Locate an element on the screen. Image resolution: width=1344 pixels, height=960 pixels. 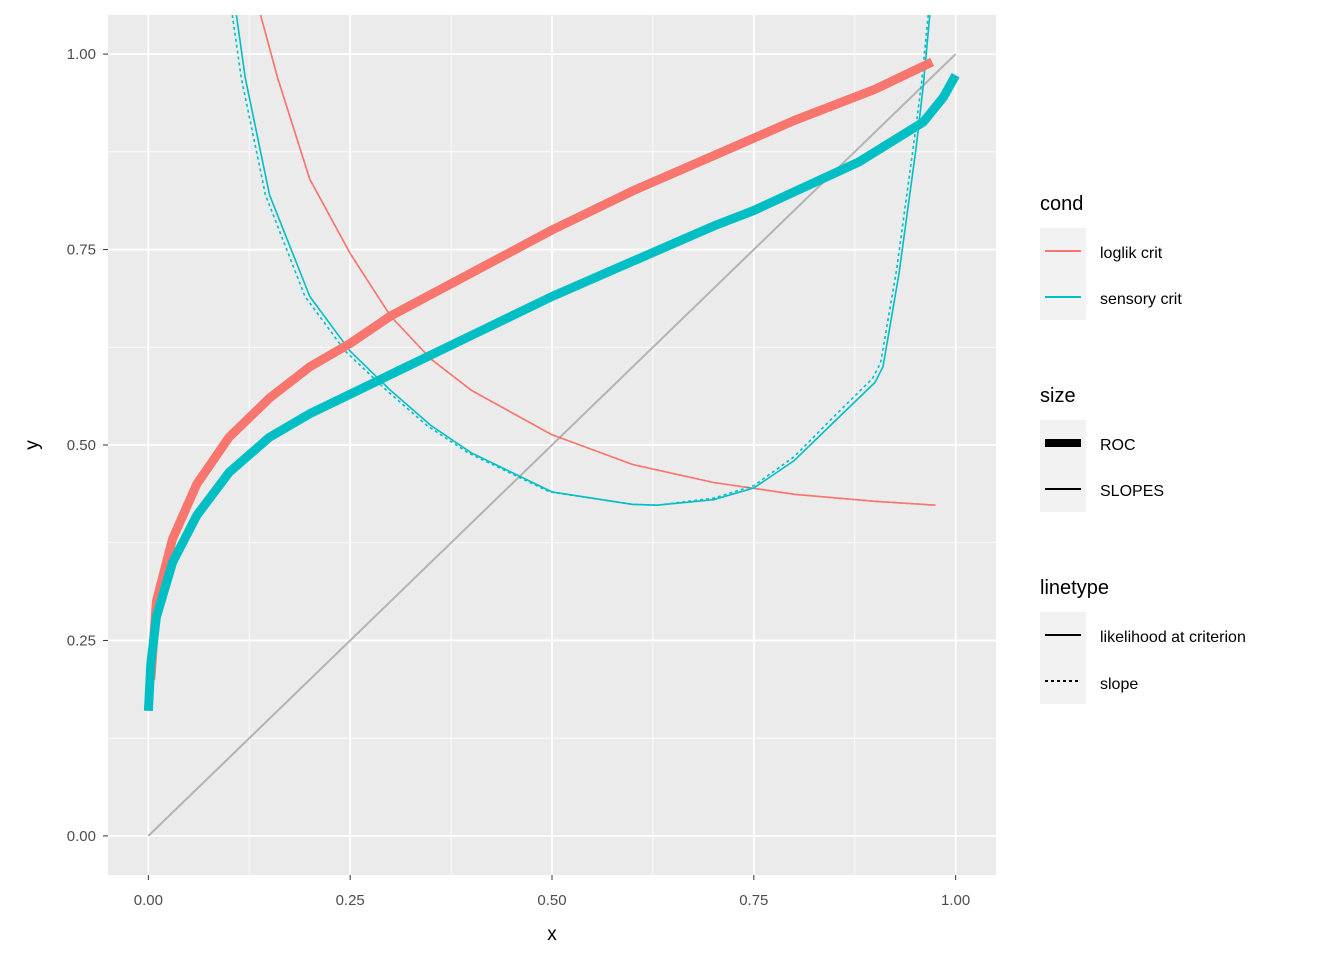
x-tick-label: 0.75 is located at coordinates (753, 900).